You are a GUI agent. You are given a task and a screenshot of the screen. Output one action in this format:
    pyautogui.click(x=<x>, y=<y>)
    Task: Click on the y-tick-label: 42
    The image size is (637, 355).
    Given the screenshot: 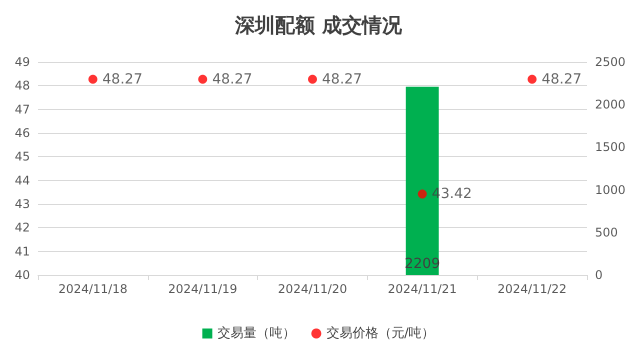 What is the action you would take?
    pyautogui.click(x=22, y=227)
    